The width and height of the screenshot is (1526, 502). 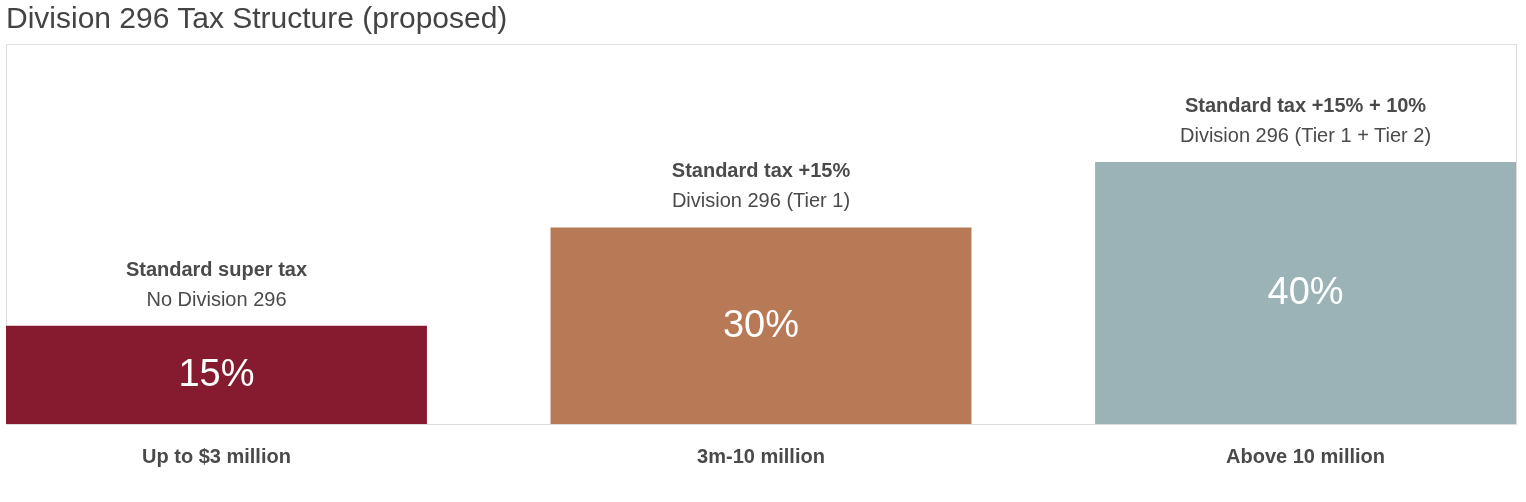 What do you see at coordinates (1306, 134) in the screenshot?
I see `annotation: Division 296 (Tier 1 + Tier 2)` at bounding box center [1306, 134].